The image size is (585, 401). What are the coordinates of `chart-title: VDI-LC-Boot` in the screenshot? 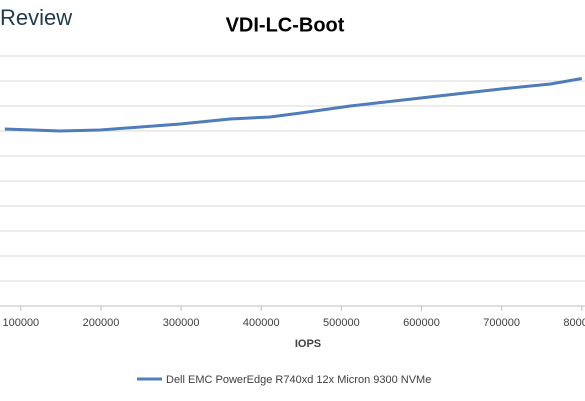 It's located at (285, 25).